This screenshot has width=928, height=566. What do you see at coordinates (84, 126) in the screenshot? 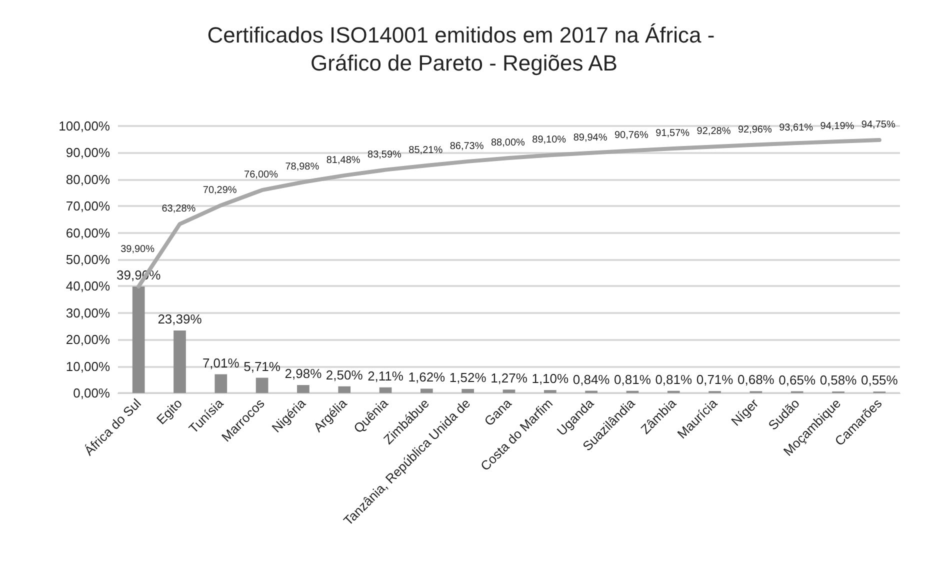
I see `y-tick-label: 100,00%` at bounding box center [84, 126].